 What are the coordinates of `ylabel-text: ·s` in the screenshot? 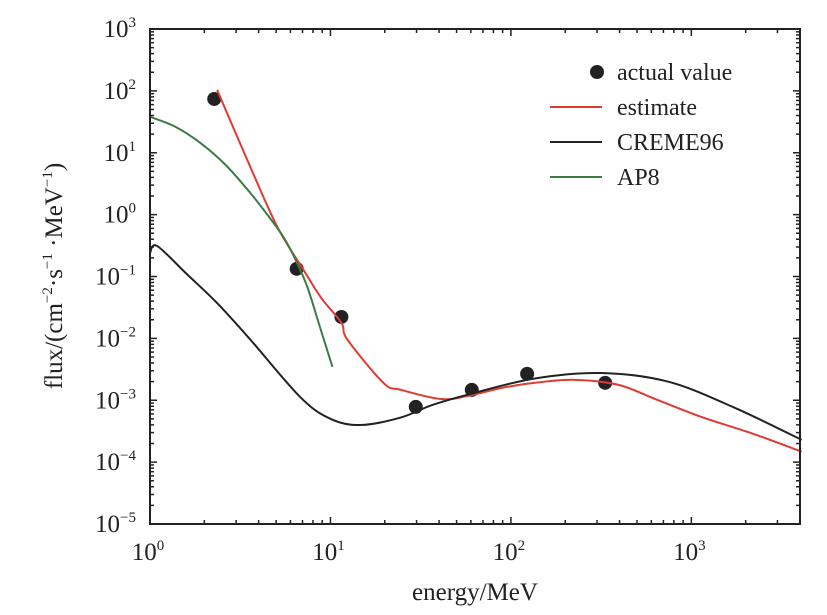 It's located at (54, 278).